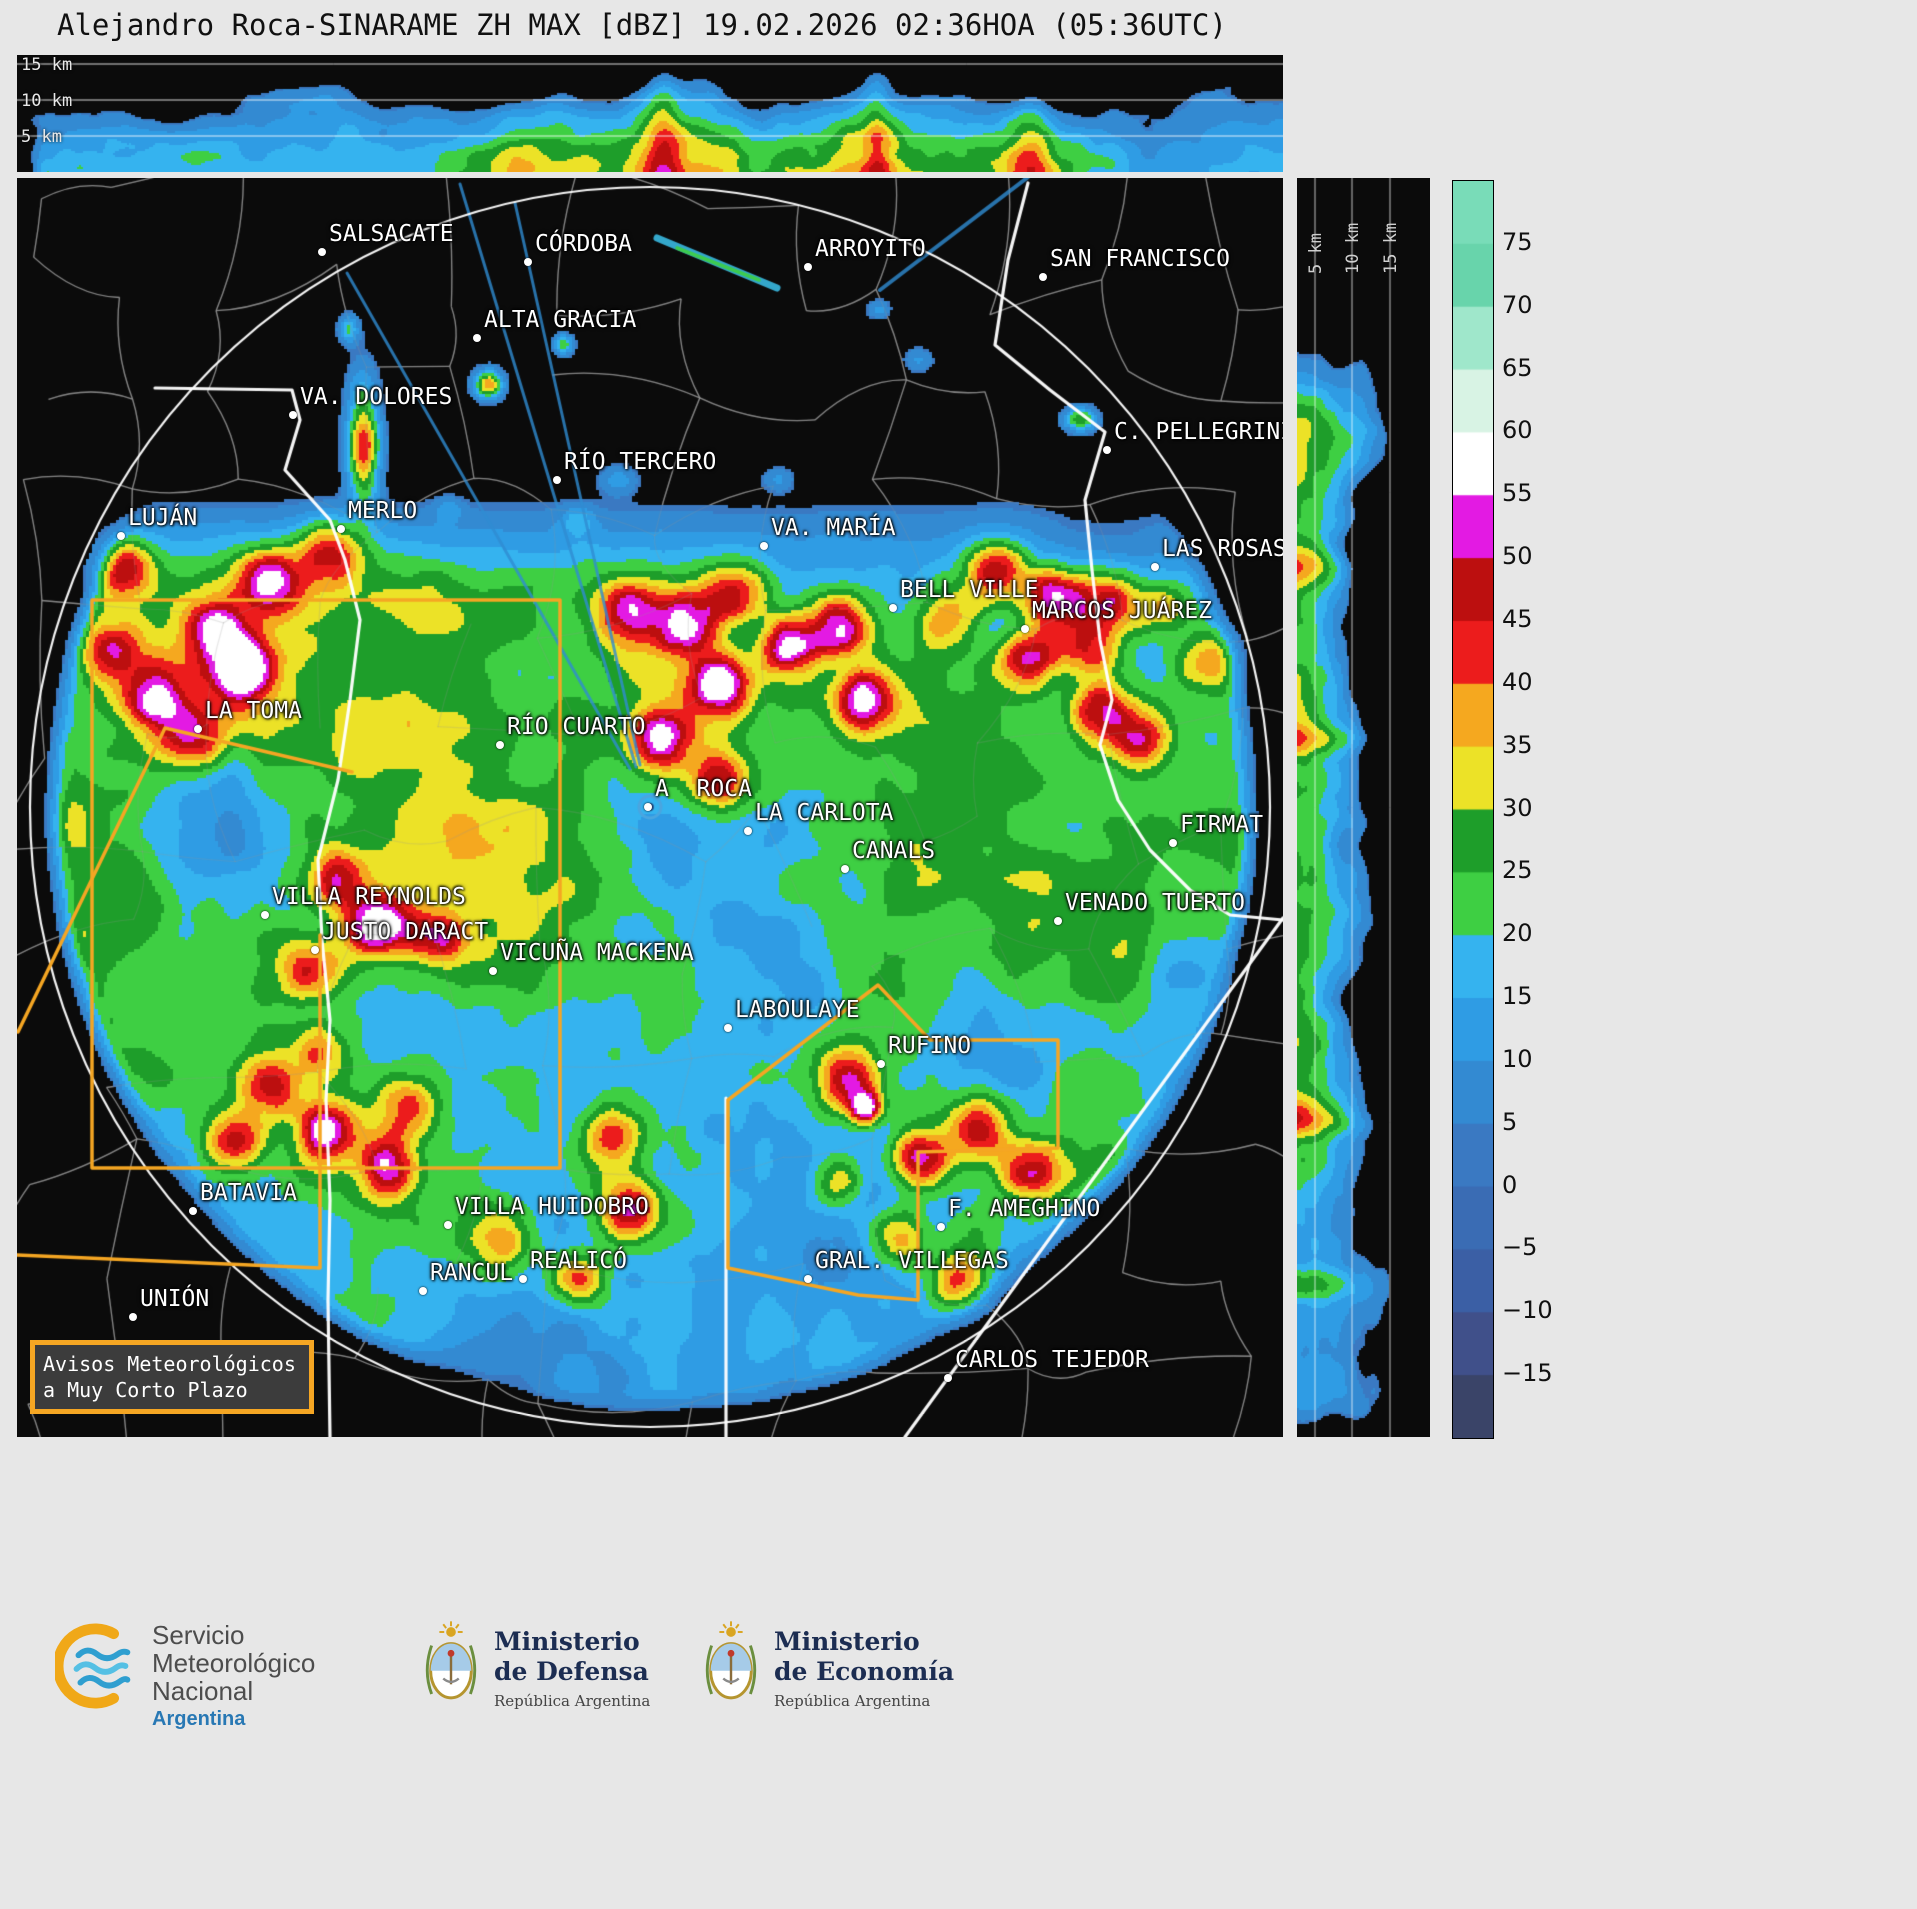 This screenshot has height=1909, width=1917. What do you see at coordinates (1517, 493) in the screenshot?
I see `colorbar-tick-label: 55` at bounding box center [1517, 493].